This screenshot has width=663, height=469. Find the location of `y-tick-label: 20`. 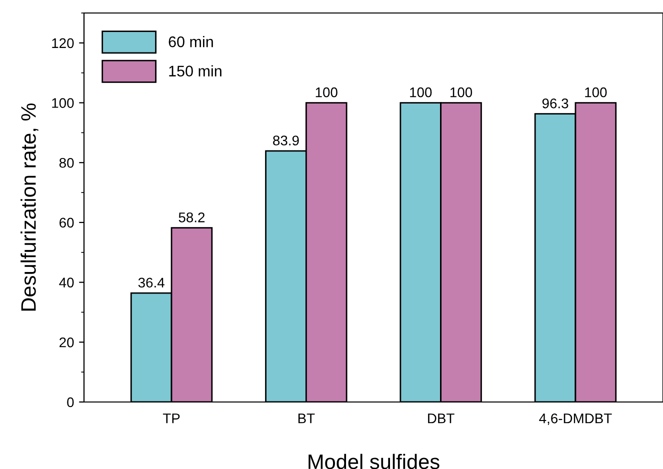

y-tick-label: 20 is located at coordinates (67, 342).